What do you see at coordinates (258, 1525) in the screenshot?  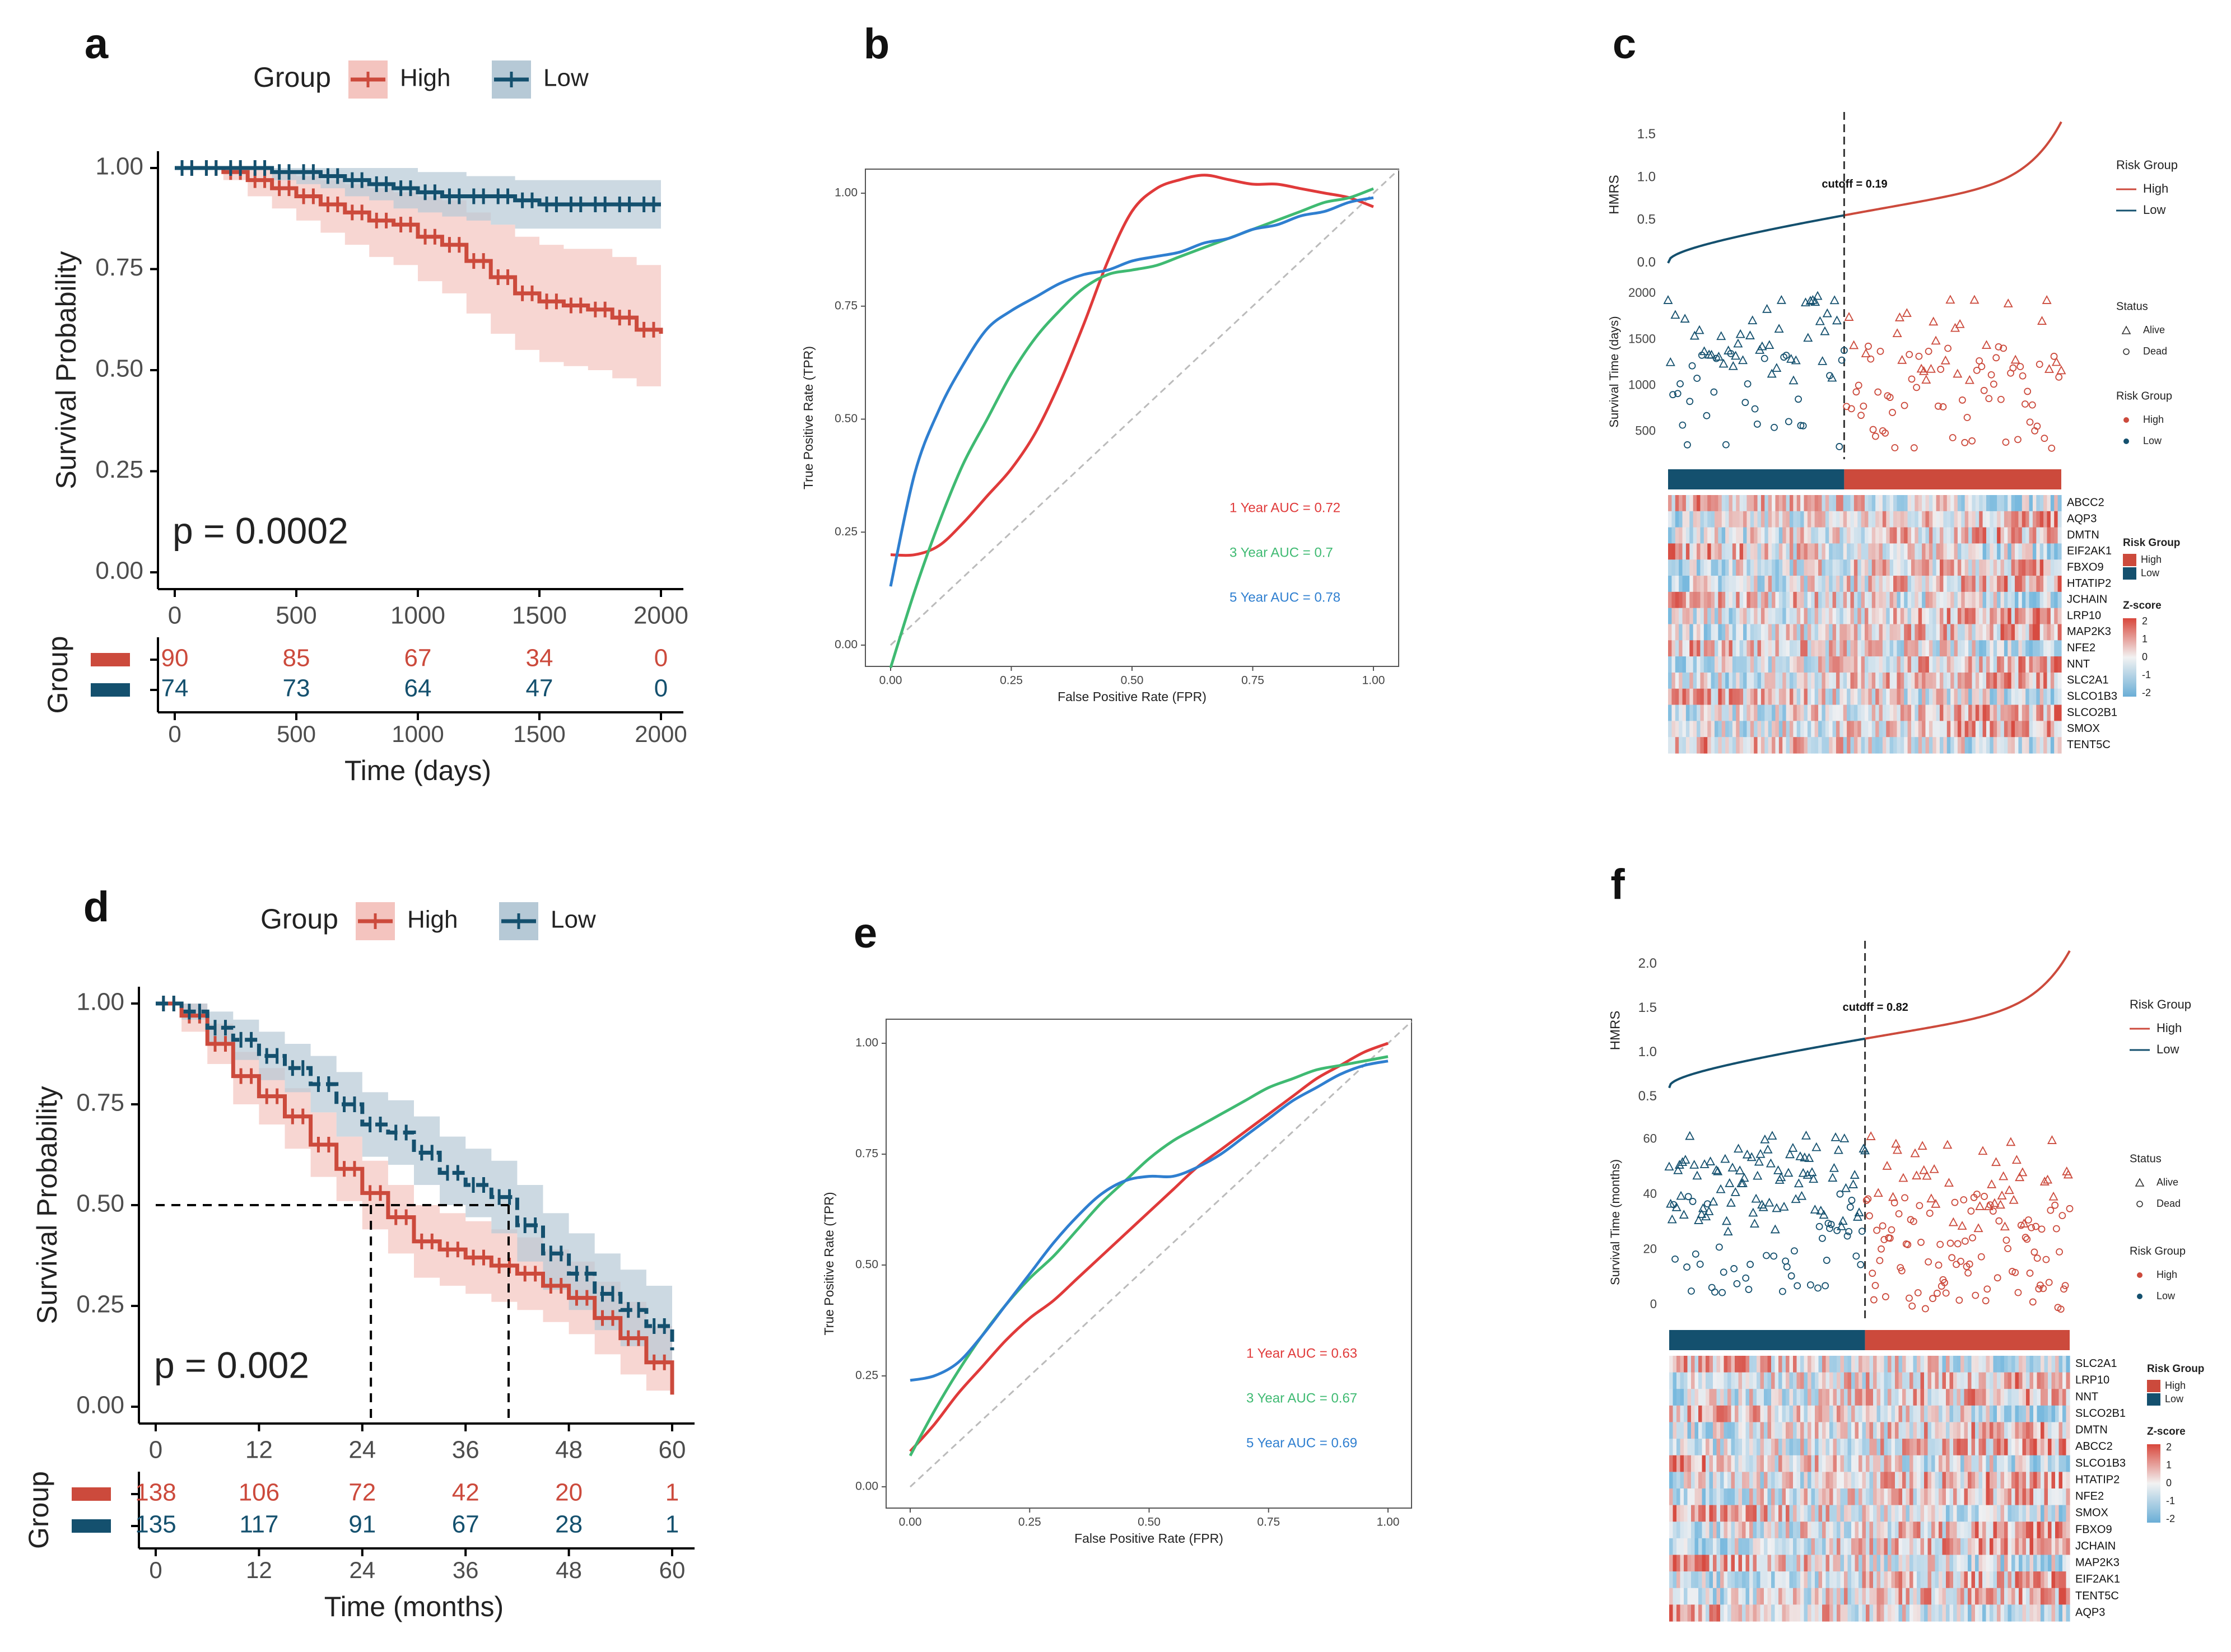 I see `risk-table-cell: 117` at bounding box center [258, 1525].